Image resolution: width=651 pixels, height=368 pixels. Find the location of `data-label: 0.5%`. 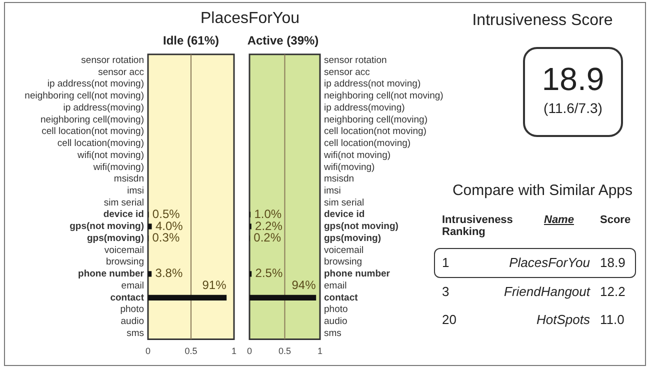

data-label: 0.5% is located at coordinates (166, 213).